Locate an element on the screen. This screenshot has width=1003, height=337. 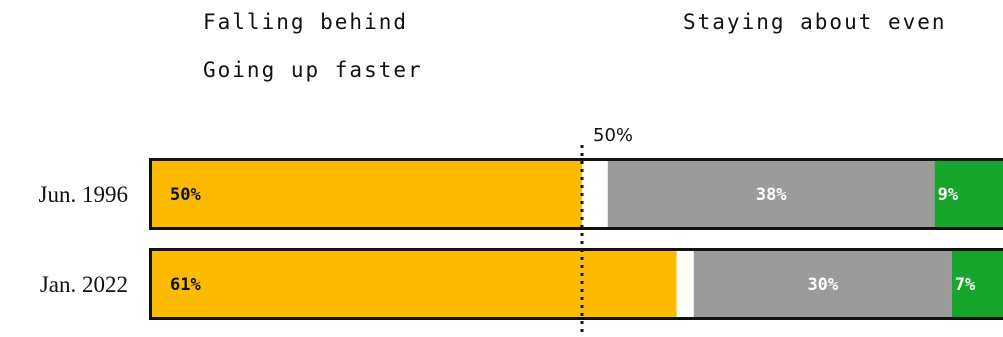
bar-segment-falling-behind-jun-1996 is located at coordinates (367, 194).